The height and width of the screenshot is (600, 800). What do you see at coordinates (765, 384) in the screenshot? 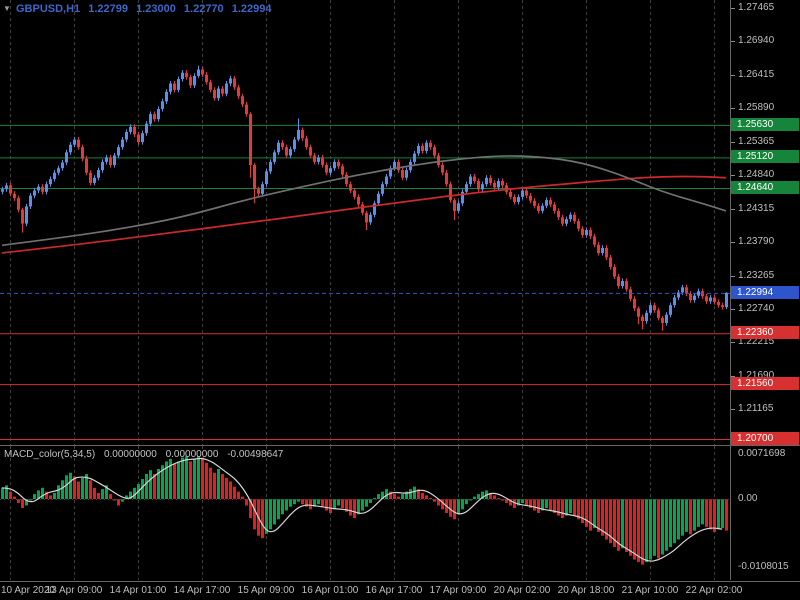
I see `level-price-label: 1.21560` at bounding box center [765, 384].